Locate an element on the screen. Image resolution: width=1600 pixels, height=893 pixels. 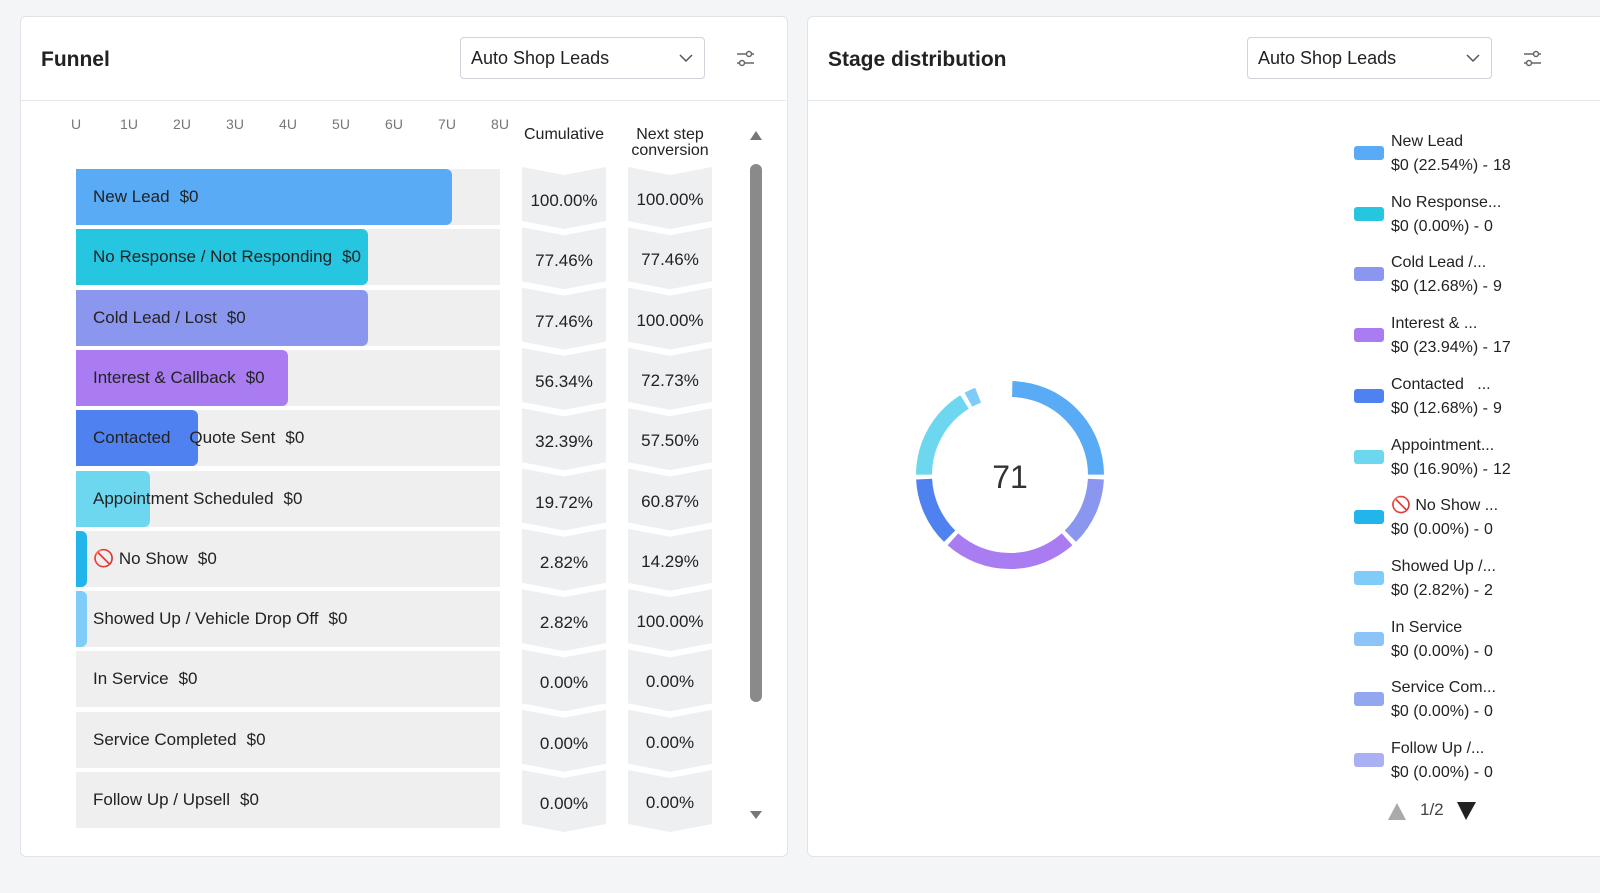
x-tick-label: U is located at coordinates (76, 124).